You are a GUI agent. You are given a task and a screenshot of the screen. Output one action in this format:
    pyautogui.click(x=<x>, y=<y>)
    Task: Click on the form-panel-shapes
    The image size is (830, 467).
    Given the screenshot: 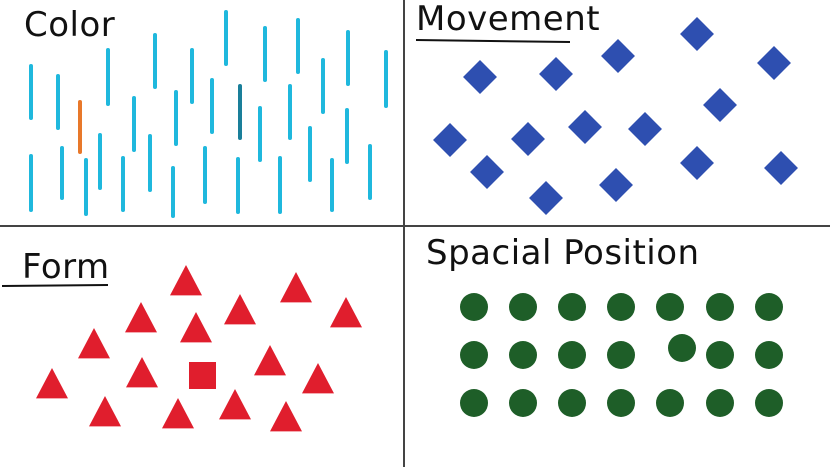 What is the action you would take?
    pyautogui.click(x=199, y=348)
    